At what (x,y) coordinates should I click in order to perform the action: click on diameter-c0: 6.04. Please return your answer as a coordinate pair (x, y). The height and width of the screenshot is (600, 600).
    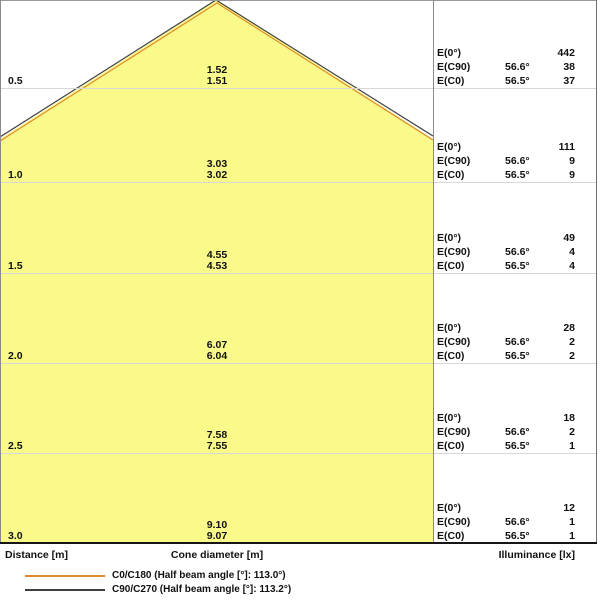
    Looking at the image, I should click on (217, 356).